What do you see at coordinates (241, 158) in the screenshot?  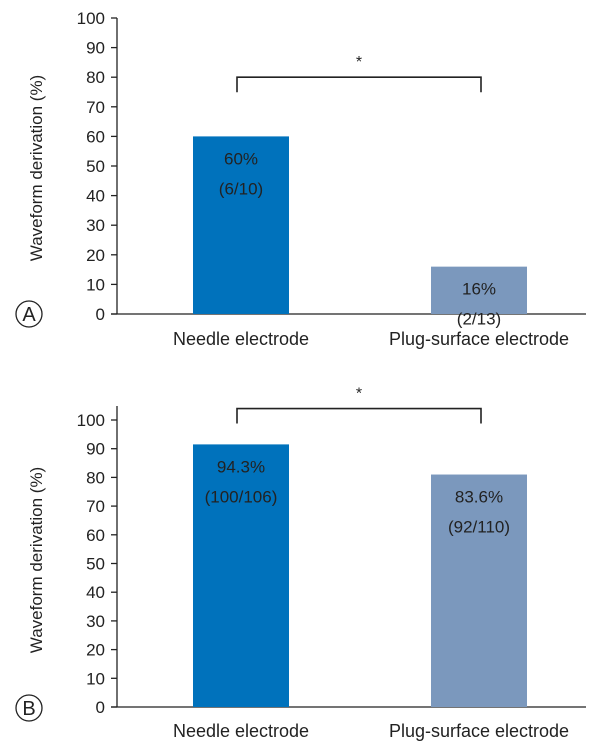 I see `bar-value-label: 60%` at bounding box center [241, 158].